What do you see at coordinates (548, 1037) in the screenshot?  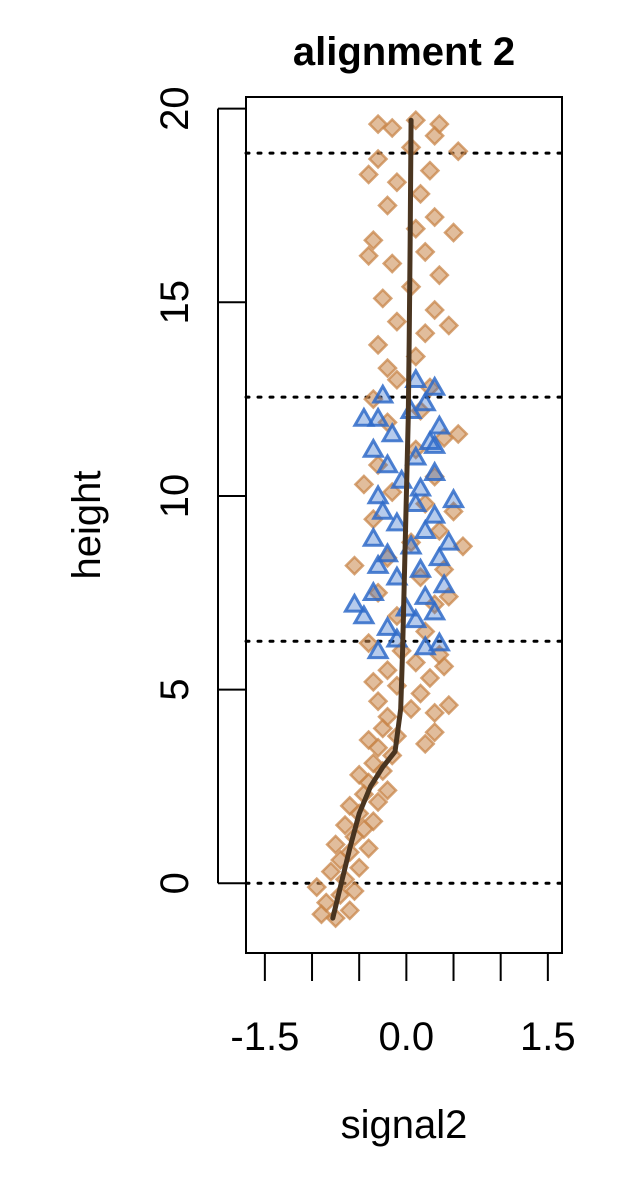 I see `x-tick-label: 1.5` at bounding box center [548, 1037].